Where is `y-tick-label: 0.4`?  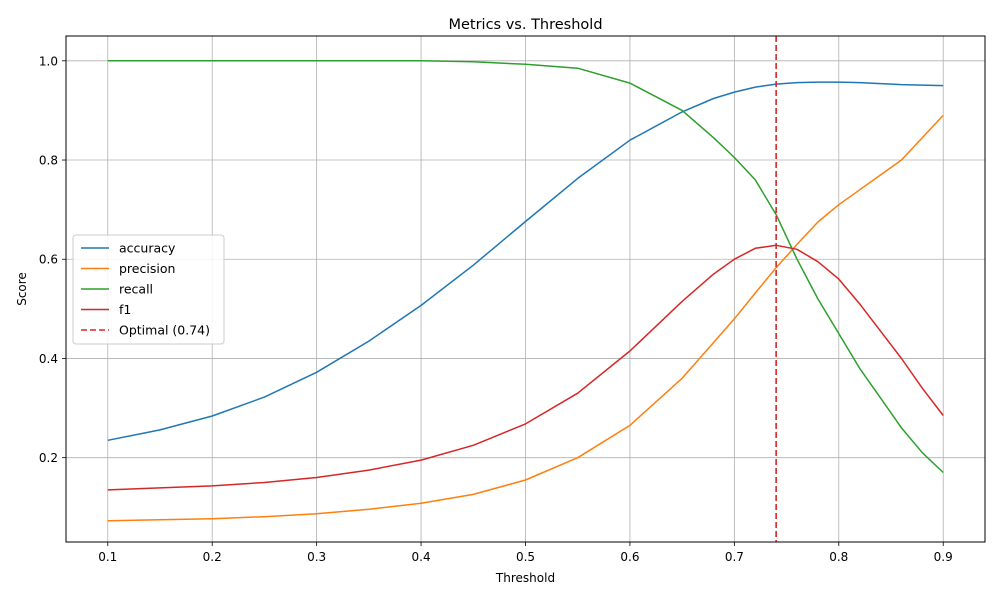
y-tick-label: 0.4 is located at coordinates (48, 359).